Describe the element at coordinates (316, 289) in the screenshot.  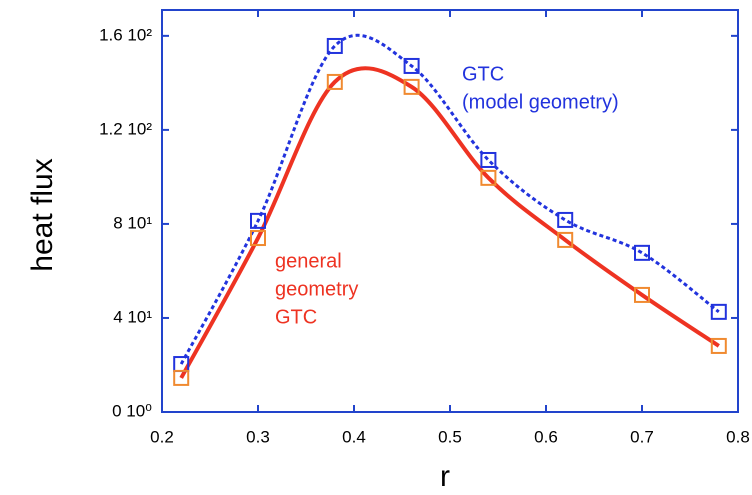
I see `annotation: geometry` at that location.